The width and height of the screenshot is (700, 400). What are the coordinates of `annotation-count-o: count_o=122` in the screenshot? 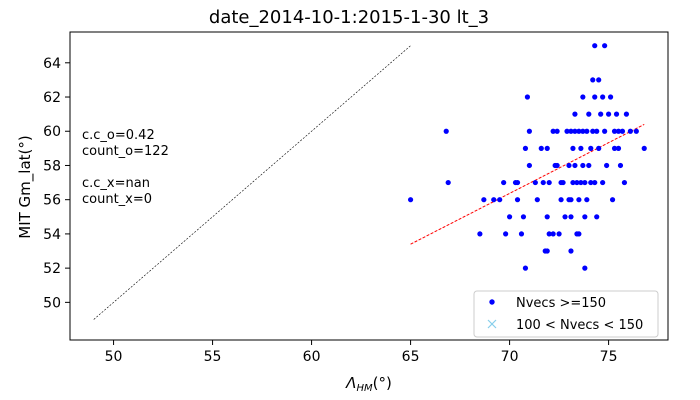 It's located at (125, 151).